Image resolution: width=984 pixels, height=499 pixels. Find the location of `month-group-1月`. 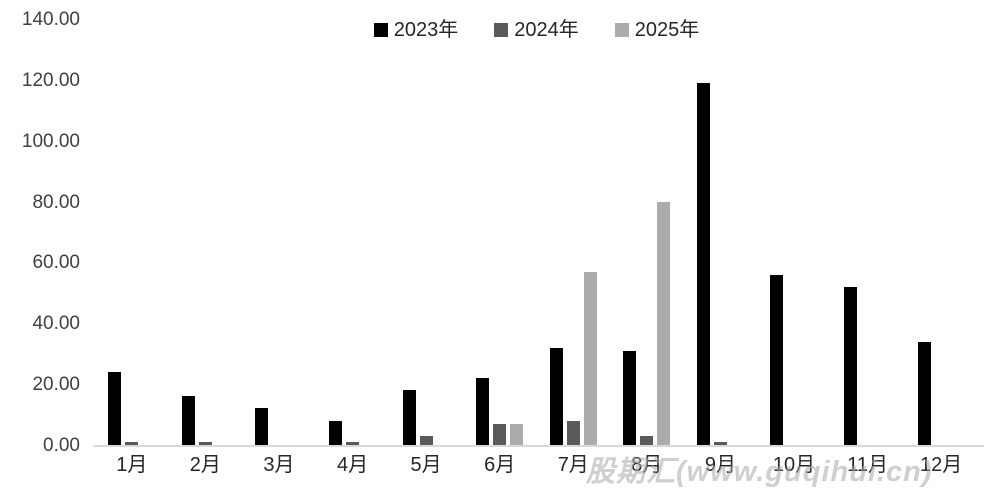

month-group-1月 is located at coordinates (132, 232).